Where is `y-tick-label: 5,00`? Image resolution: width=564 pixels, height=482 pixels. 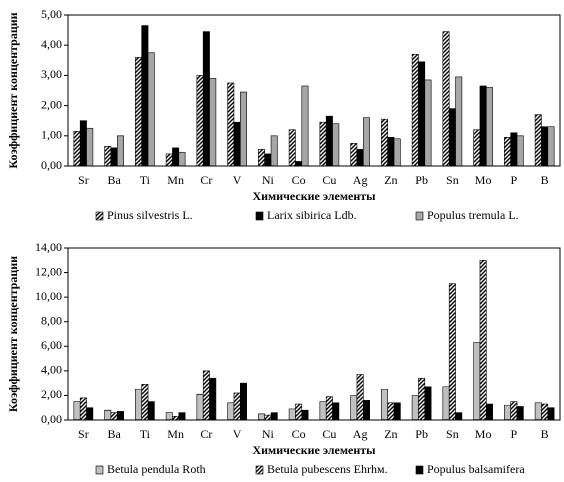
y-tick-label: 5,00 is located at coordinates (51, 14).